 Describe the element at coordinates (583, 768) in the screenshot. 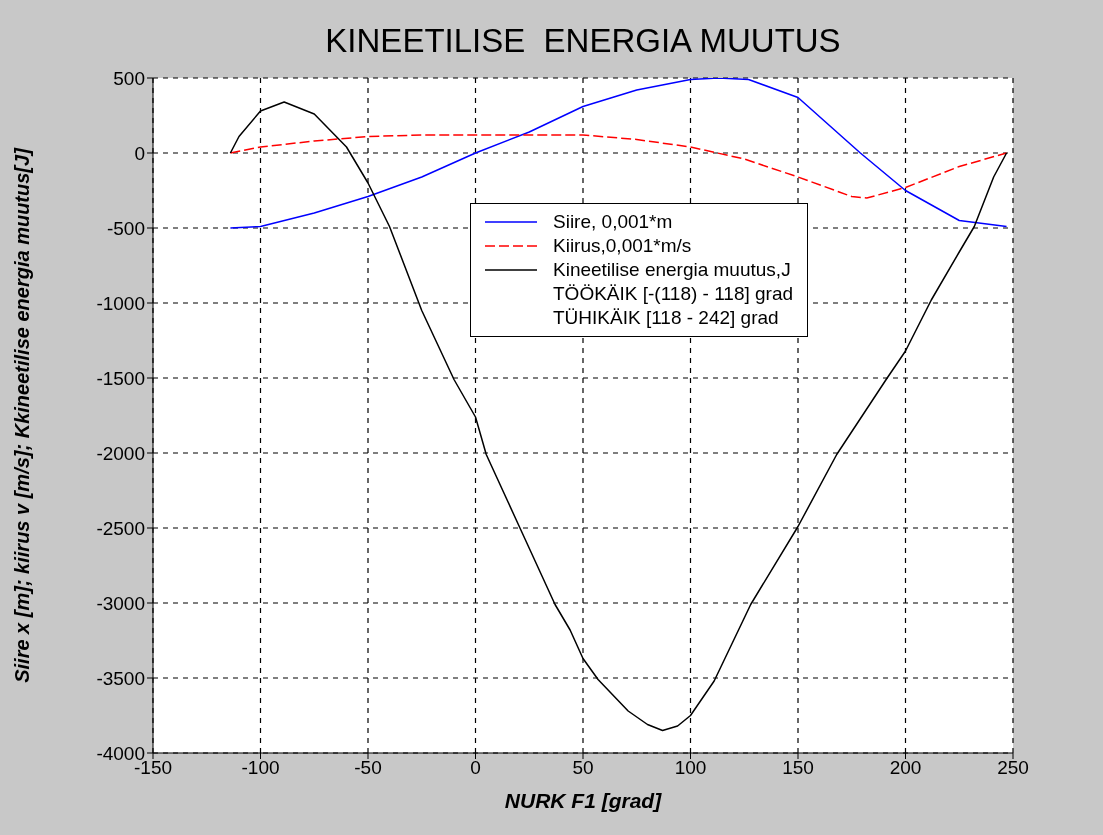

I see `x-tick-label: 50` at that location.